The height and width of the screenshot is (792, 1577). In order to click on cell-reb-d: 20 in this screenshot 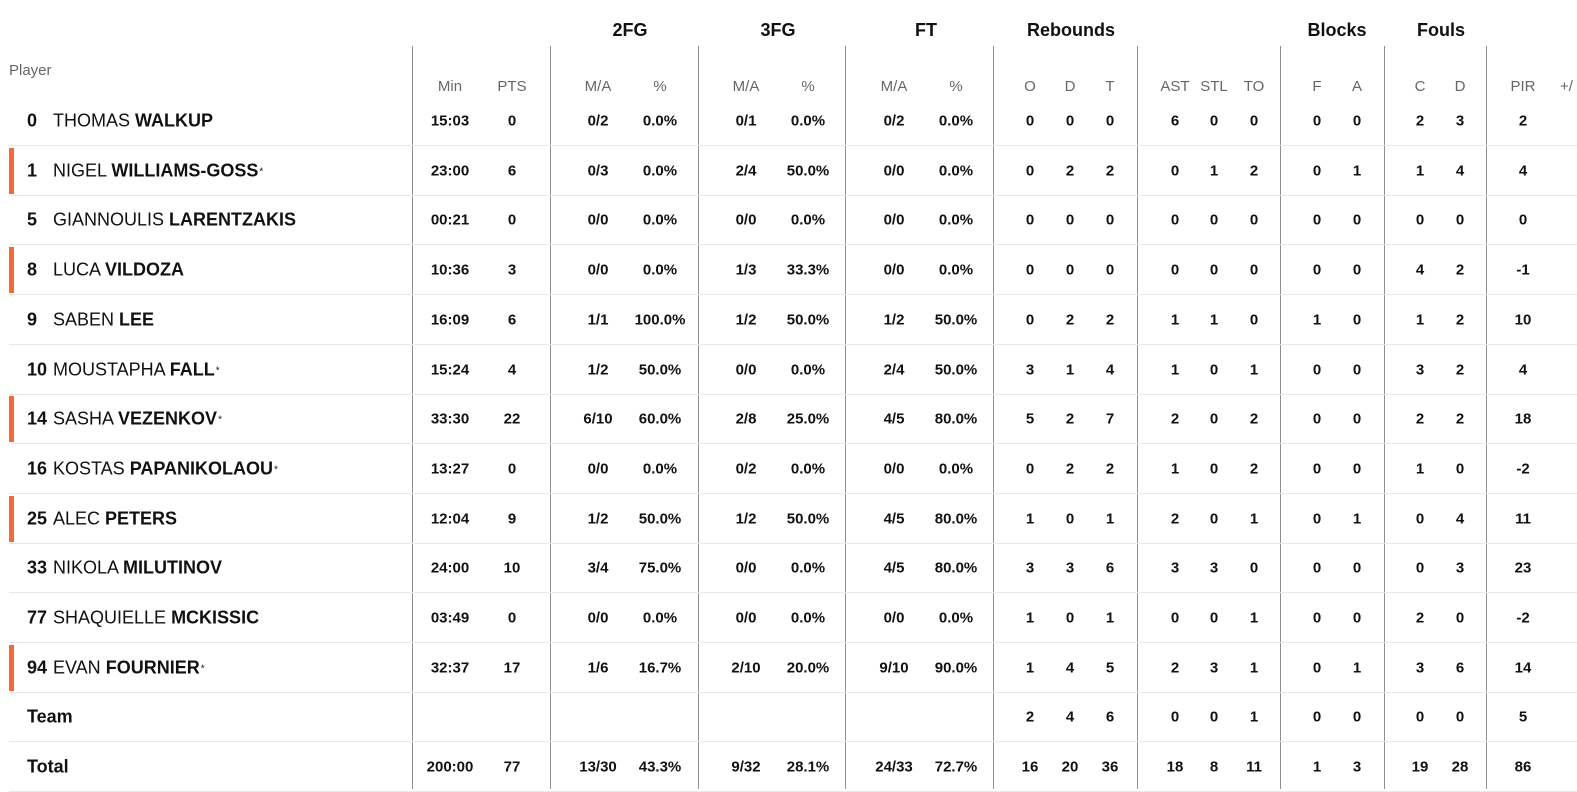, I will do `click(1070, 767)`.